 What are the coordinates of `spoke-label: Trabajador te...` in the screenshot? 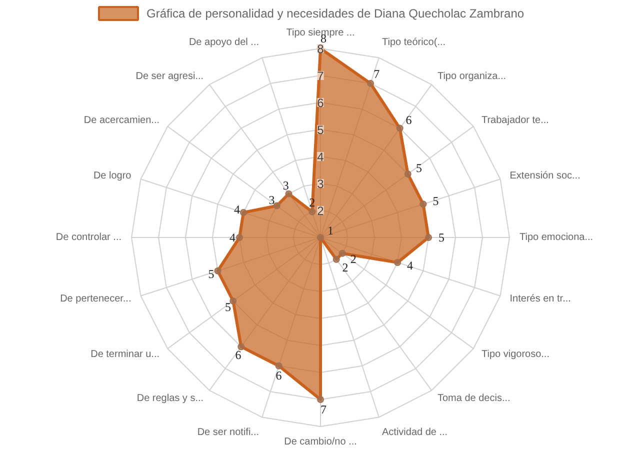 It's located at (515, 120).